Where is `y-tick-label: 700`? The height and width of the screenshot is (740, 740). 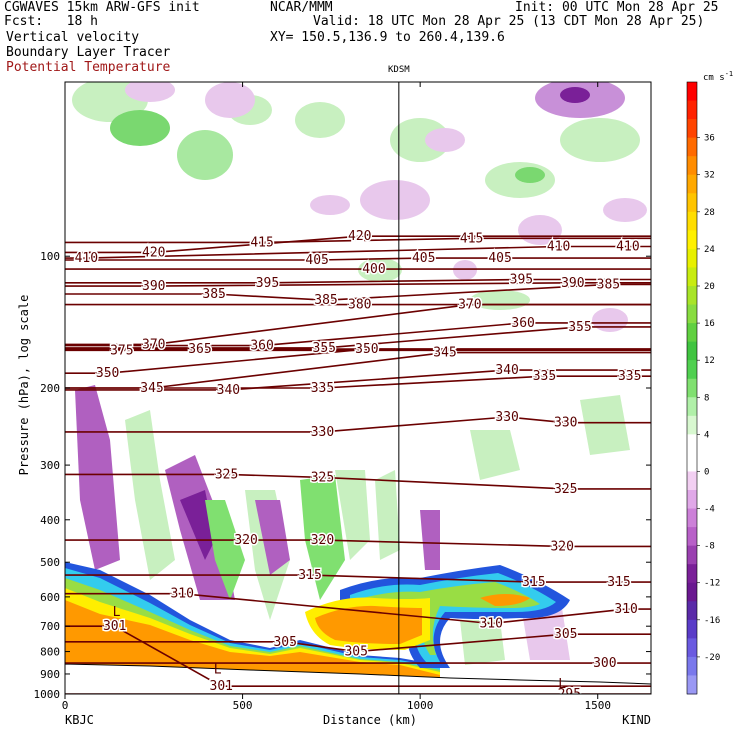
y-tick-label: 700 is located at coordinates (50, 626).